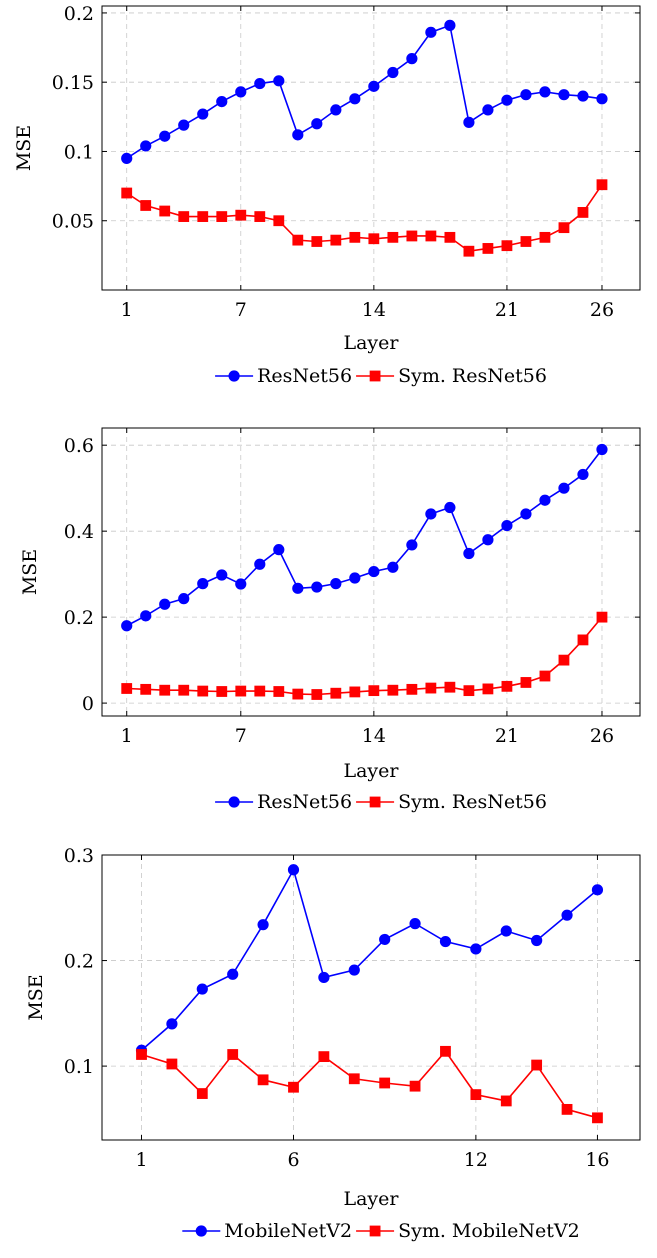 The width and height of the screenshot is (657, 1258). What do you see at coordinates (507, 736) in the screenshot?
I see `x-tick-label: 21` at bounding box center [507, 736].